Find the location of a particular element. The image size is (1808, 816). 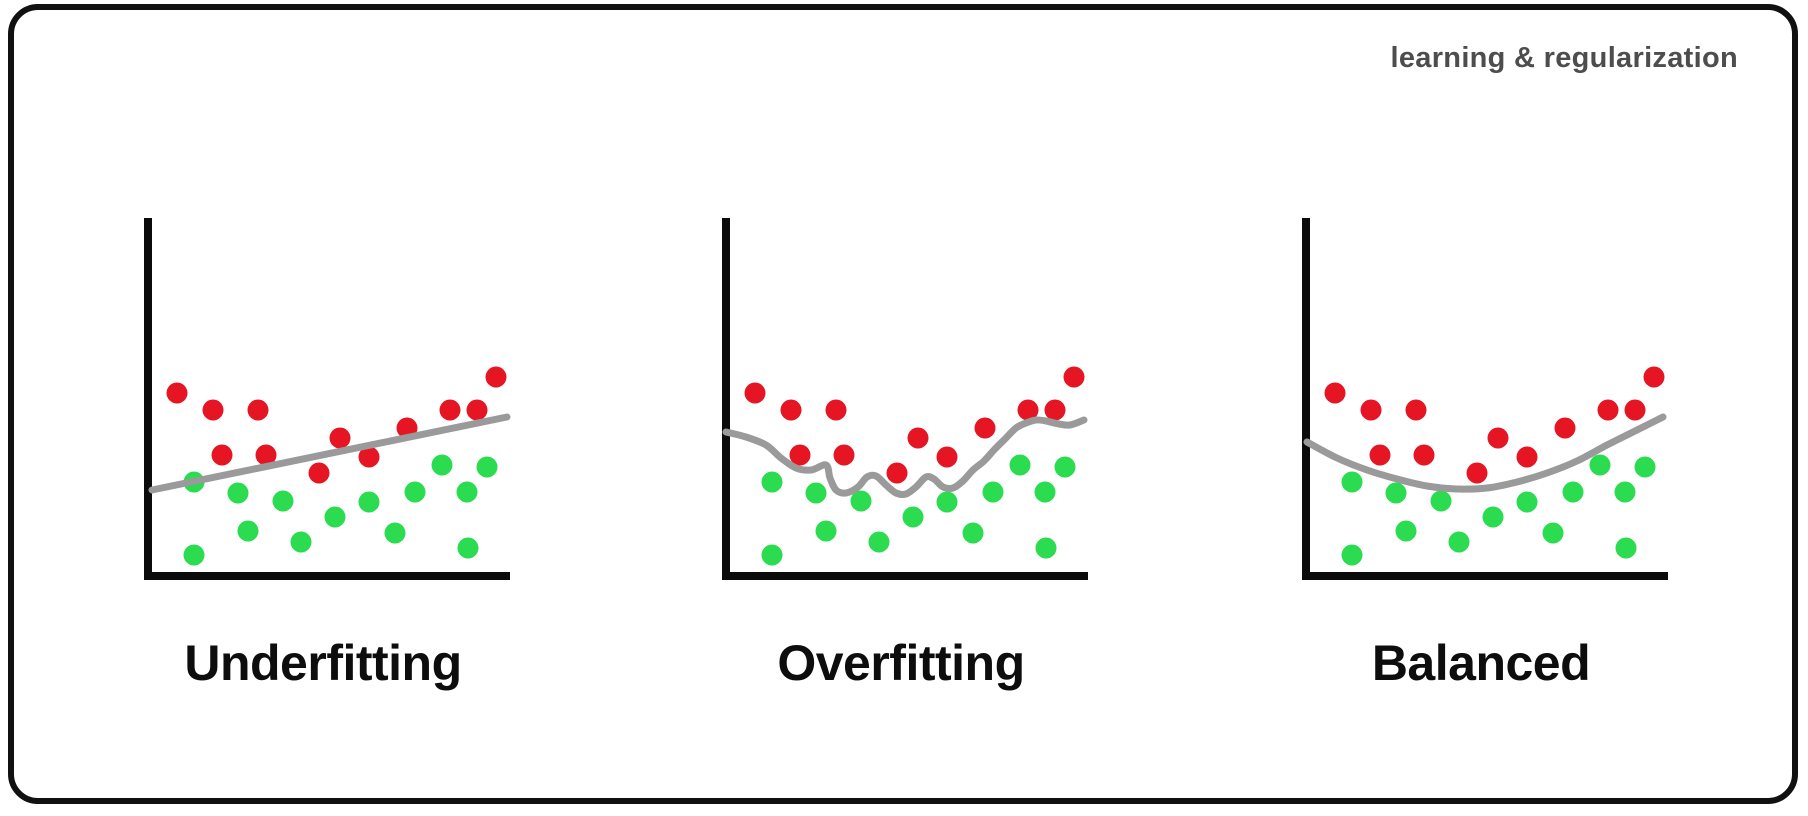

smooth-curve-boundary is located at coordinates (1485, 453).